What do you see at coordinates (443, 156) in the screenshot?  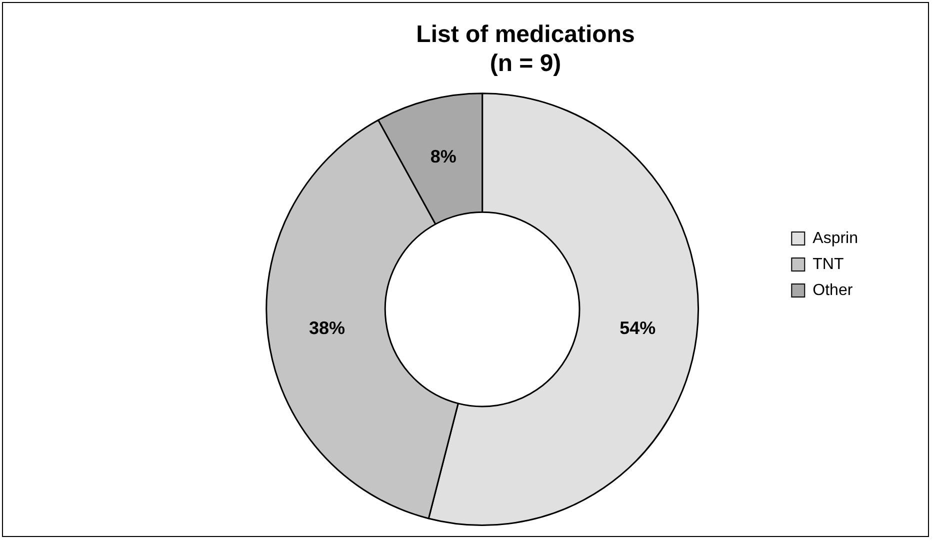 I see `data-label: 8%` at bounding box center [443, 156].